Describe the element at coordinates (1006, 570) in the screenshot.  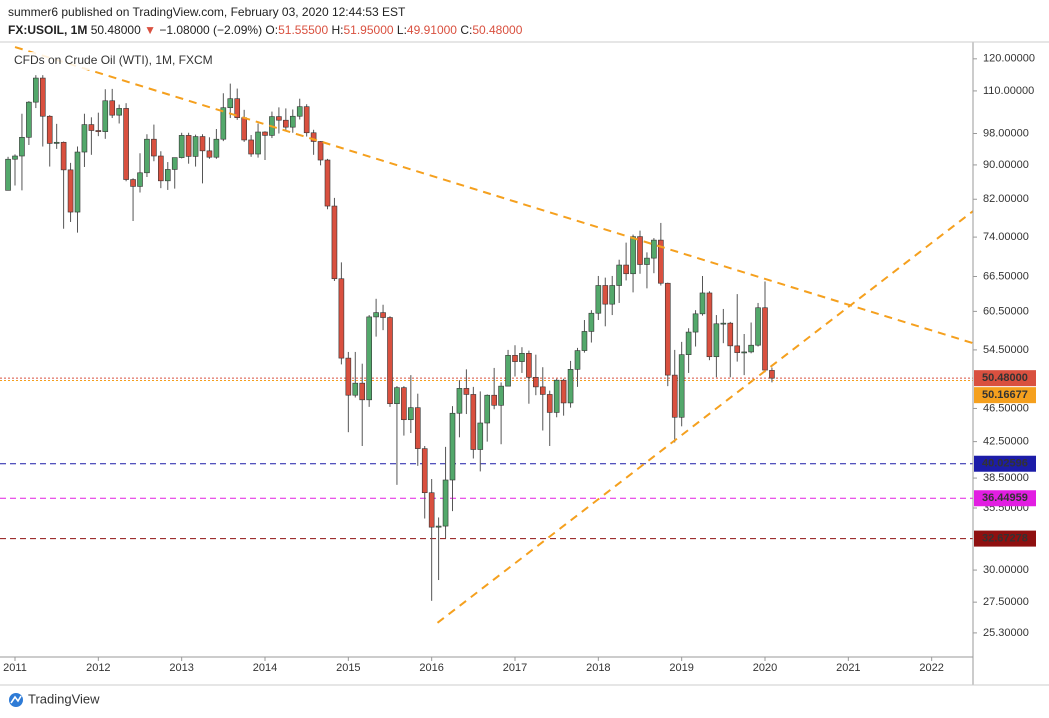
I see `y-tick-label: 30.00000` at that location.